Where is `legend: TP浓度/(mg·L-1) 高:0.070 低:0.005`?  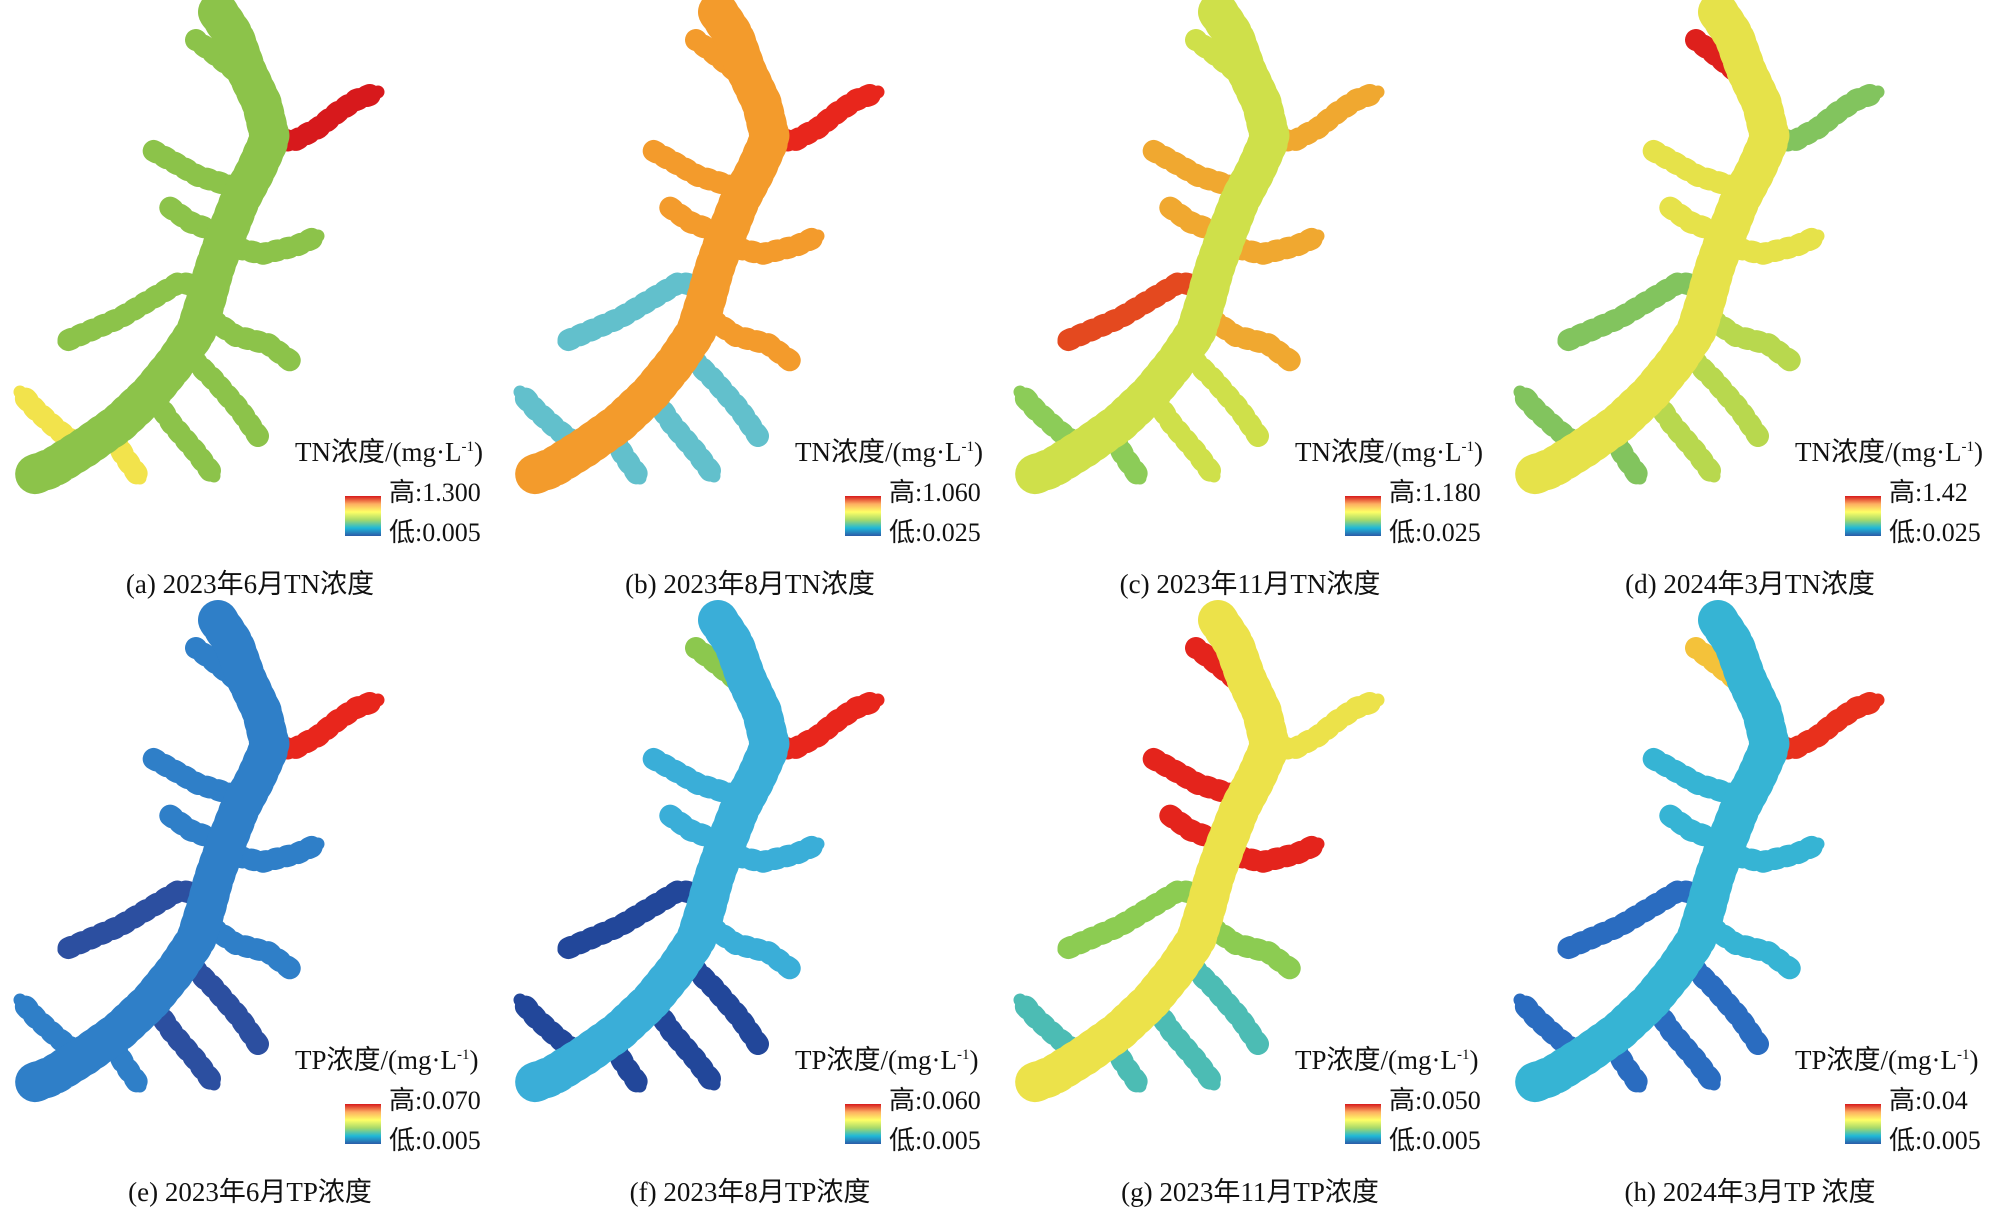
legend: TP浓度/(mg·L-1) 高:0.070 低:0.005 is located at coordinates (397, 1100).